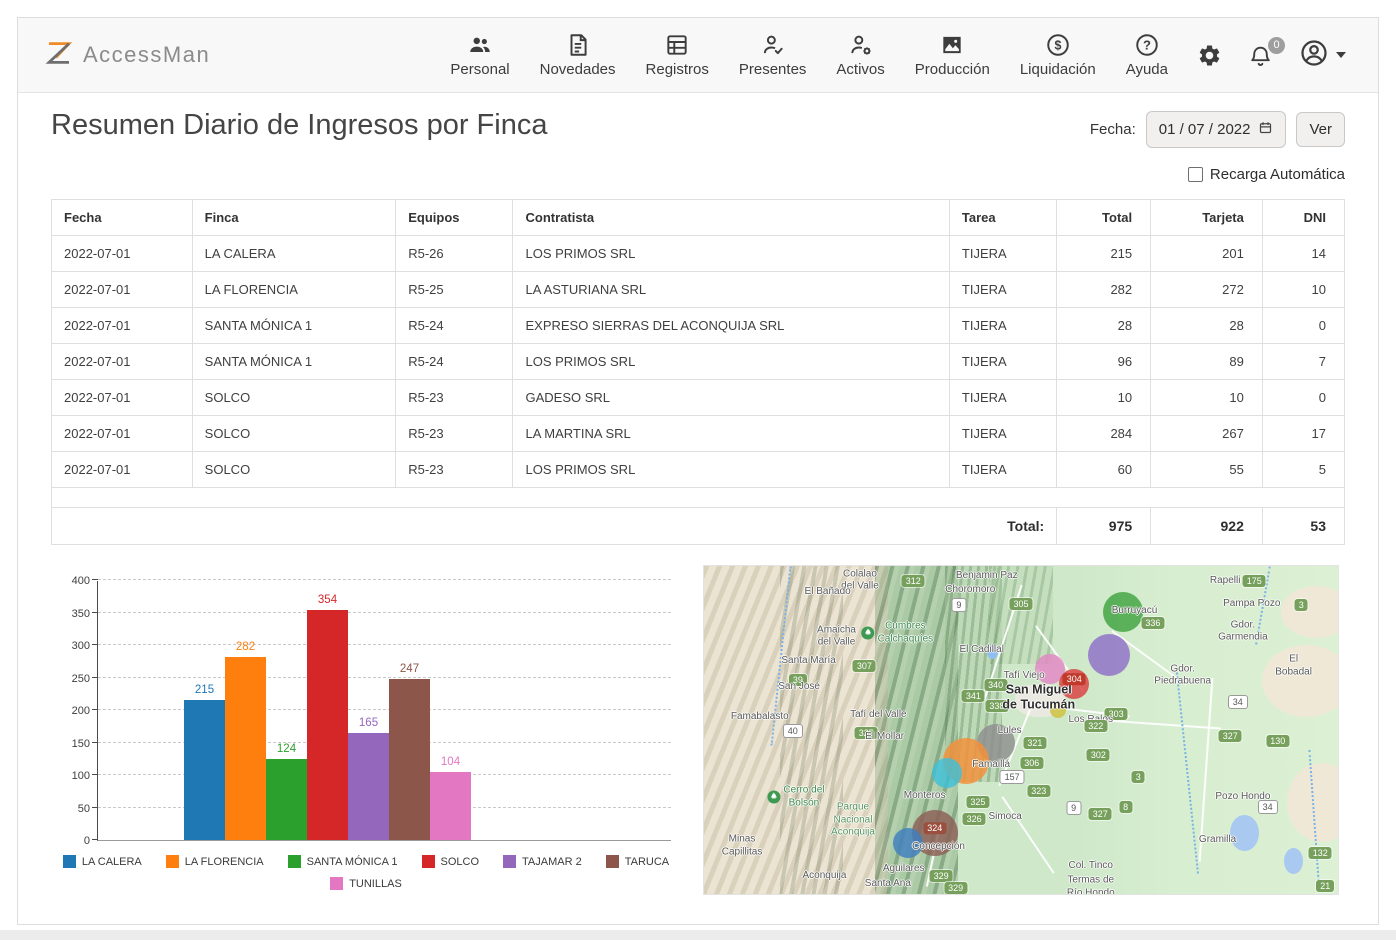 The height and width of the screenshot is (940, 1396). Describe the element at coordinates (907, 843) in the screenshot. I see `marker-blue` at that location.